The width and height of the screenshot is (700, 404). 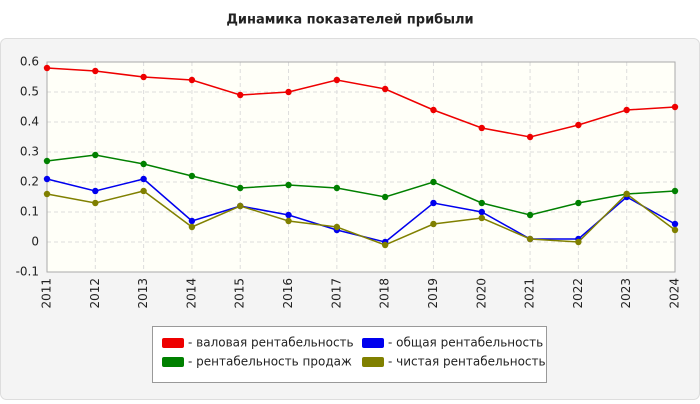 What do you see at coordinates (240, 293) in the screenshot?
I see `x-tick-label: 2015` at bounding box center [240, 293].